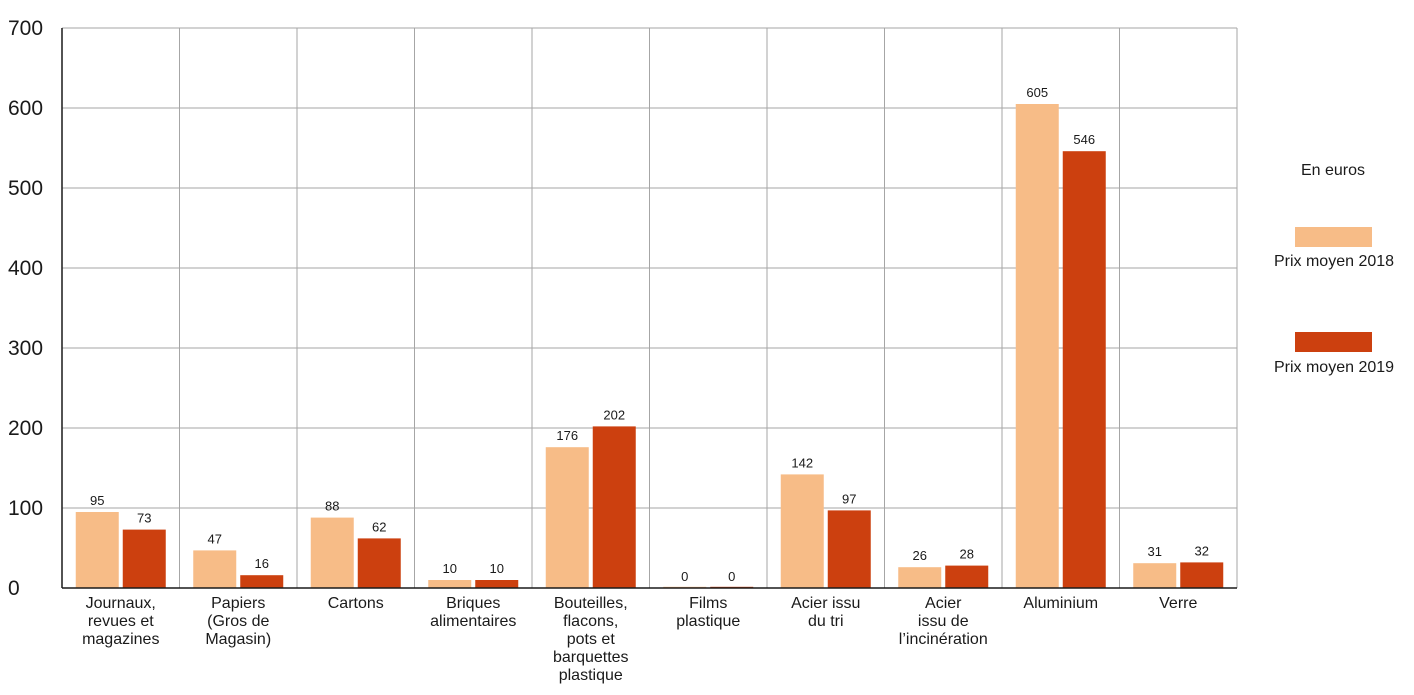 This screenshot has height=695, width=1414. Describe the element at coordinates (25, 268) in the screenshot. I see `y-tick-label: 400` at that location.